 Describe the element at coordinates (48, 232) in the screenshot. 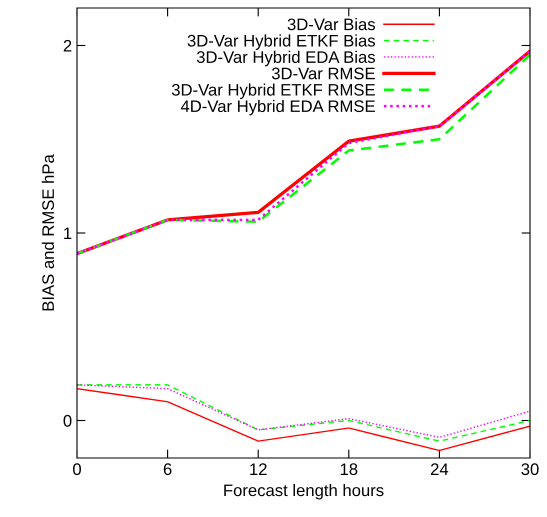

I see `y-axis-title: BIAS and RMSE hPa` at that location.